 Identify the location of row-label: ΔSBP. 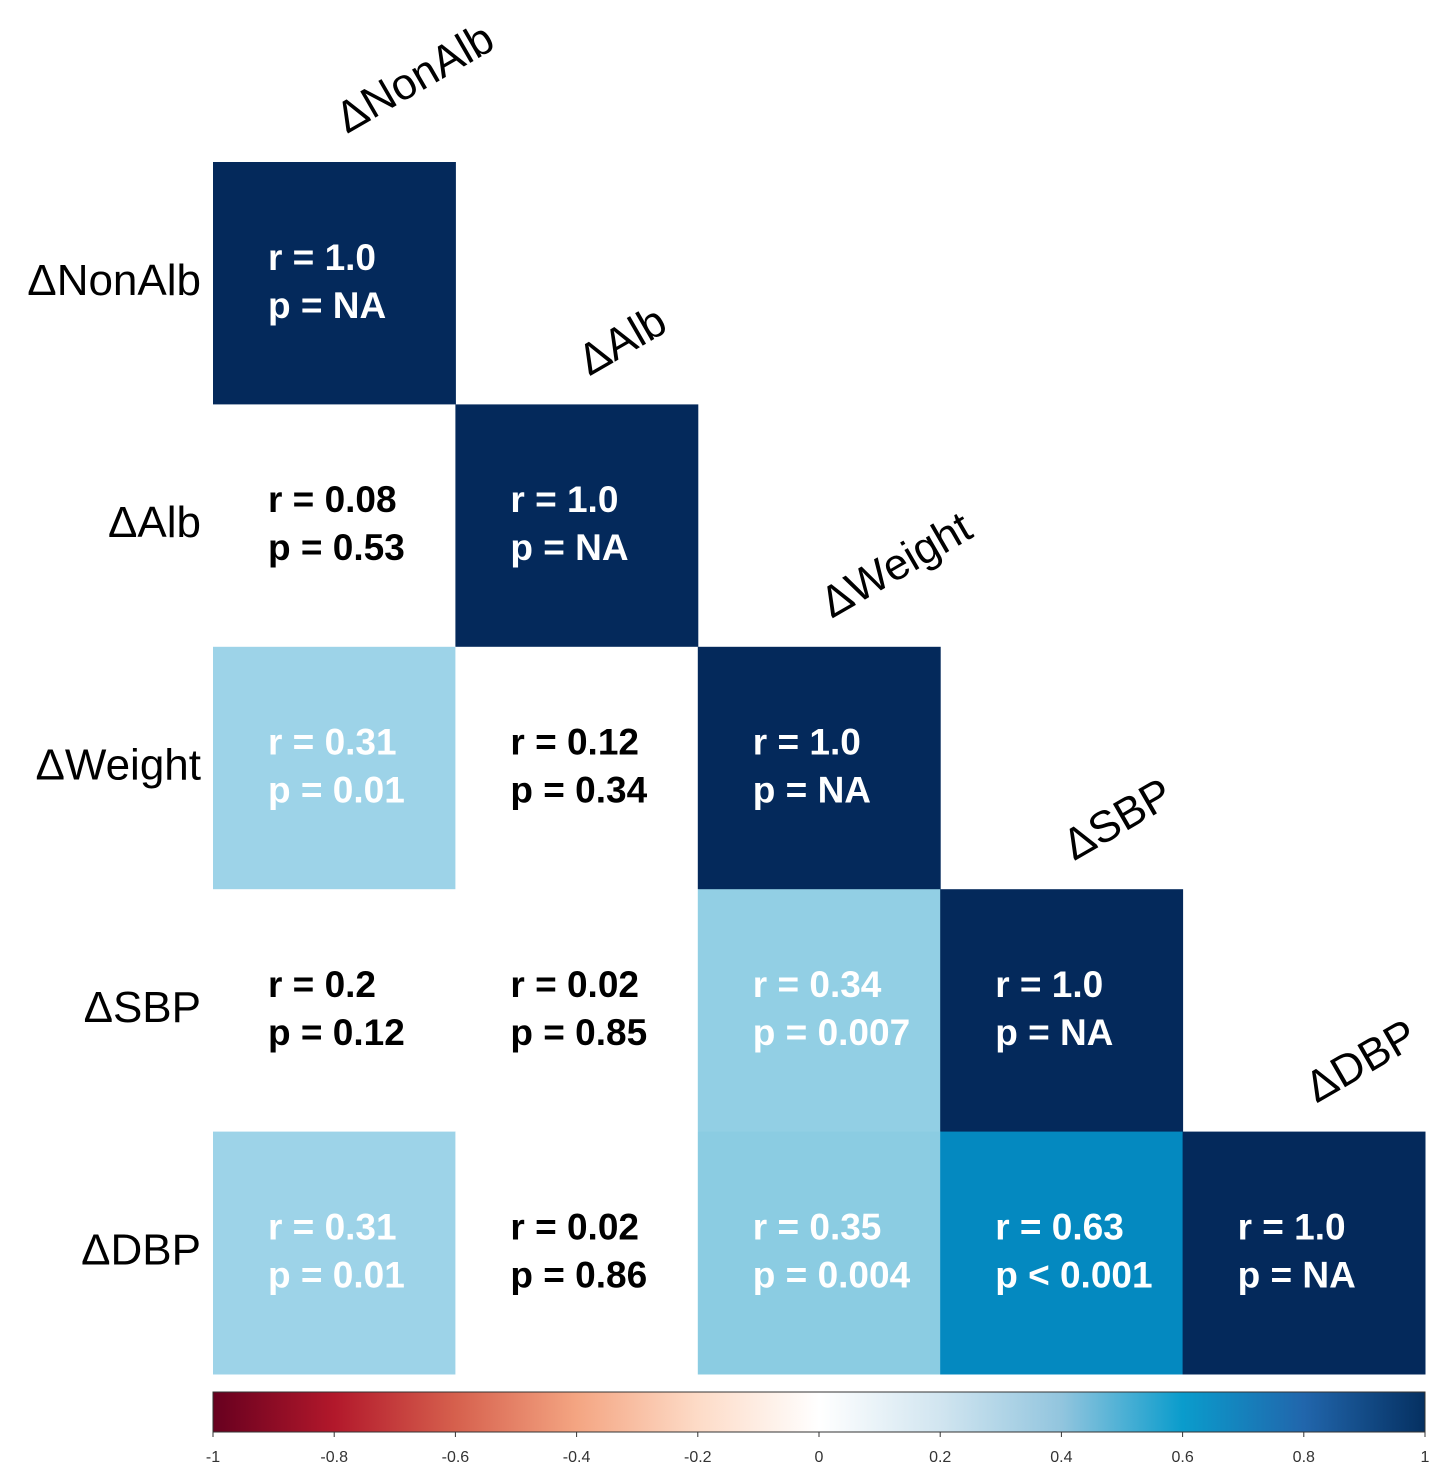
(142, 1007).